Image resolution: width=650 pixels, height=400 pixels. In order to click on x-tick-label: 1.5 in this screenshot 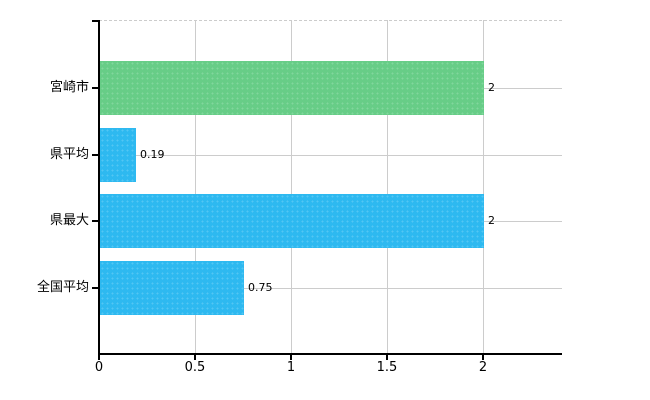, I will do `click(387, 367)`.